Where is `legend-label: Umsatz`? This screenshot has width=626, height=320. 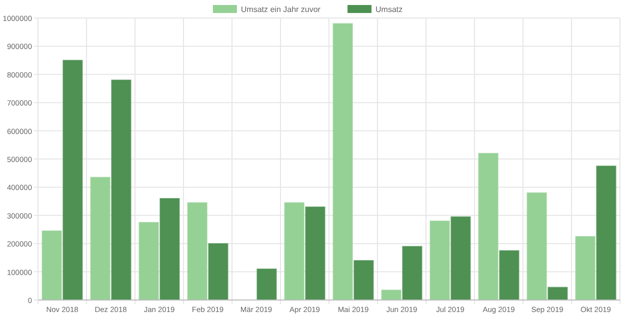
legend-label: Umsatz is located at coordinates (389, 9).